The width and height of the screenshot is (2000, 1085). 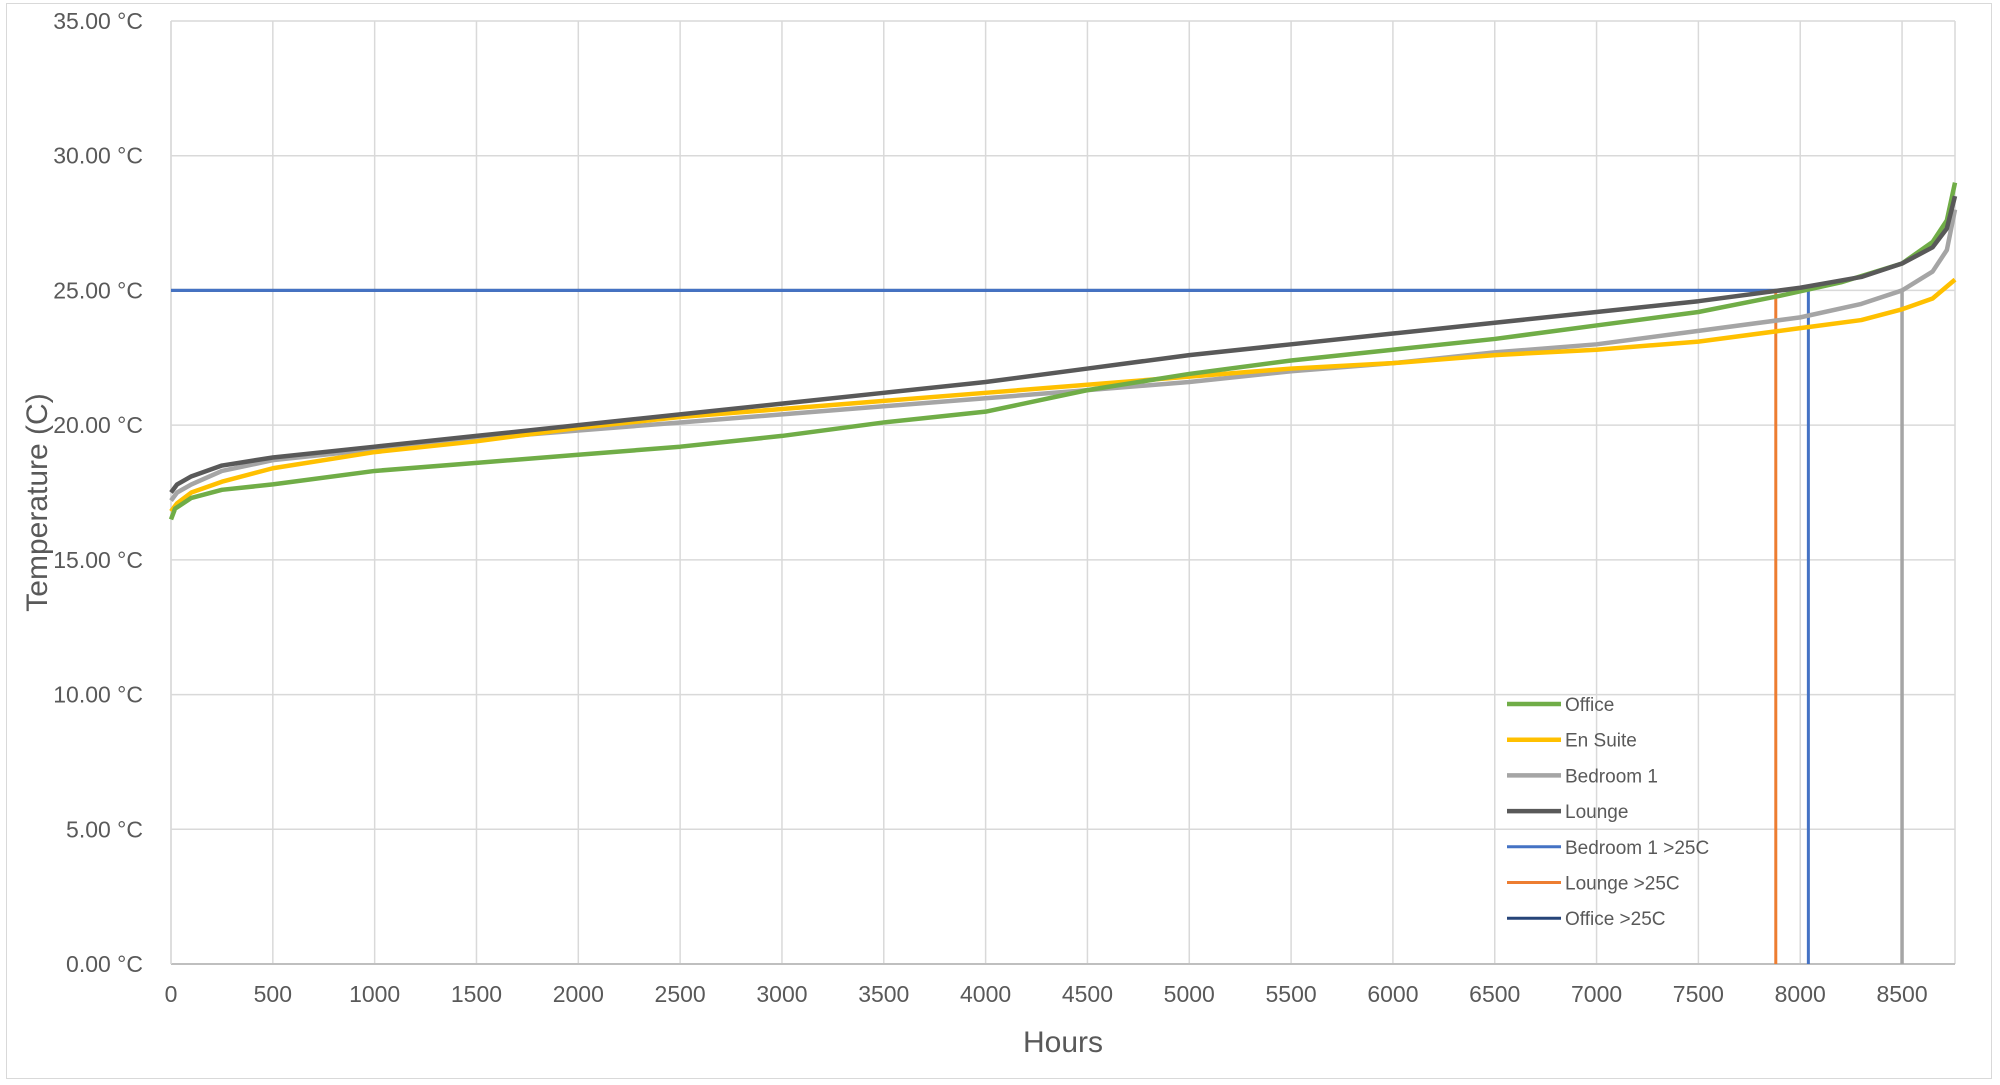 I want to click on x-tick-label: 3500, so click(x=883, y=994).